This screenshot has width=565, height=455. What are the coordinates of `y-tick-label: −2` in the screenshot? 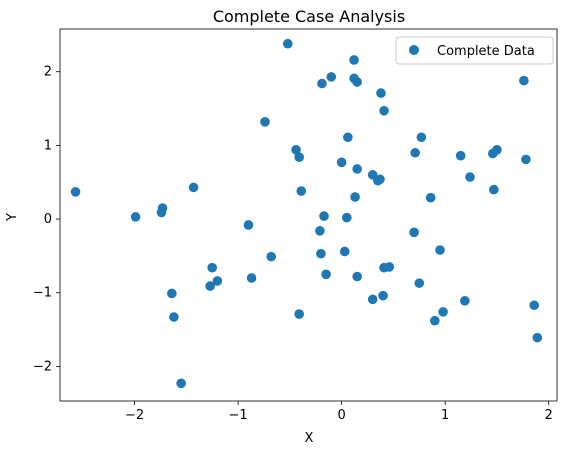 It's located at (42, 366).